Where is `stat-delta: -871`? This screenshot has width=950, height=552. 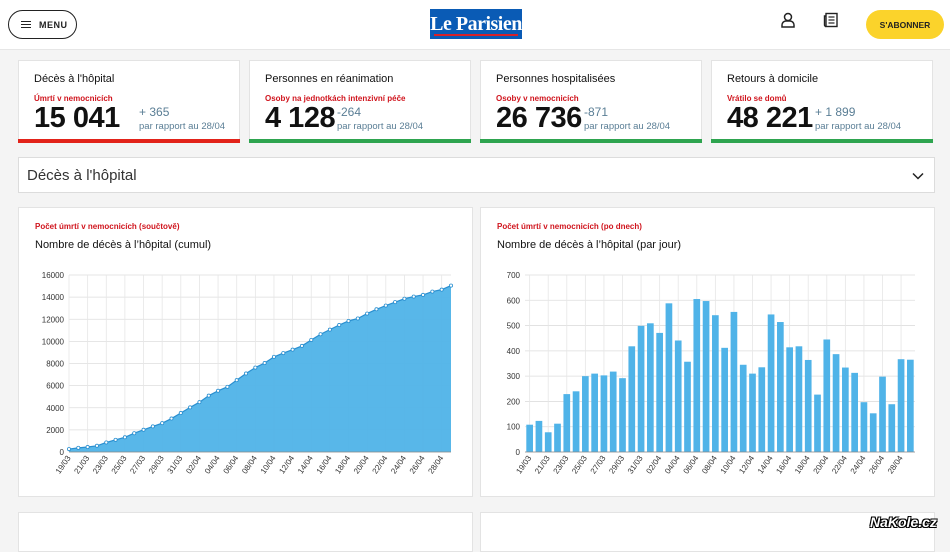 stat-delta: -871 is located at coordinates (596, 112).